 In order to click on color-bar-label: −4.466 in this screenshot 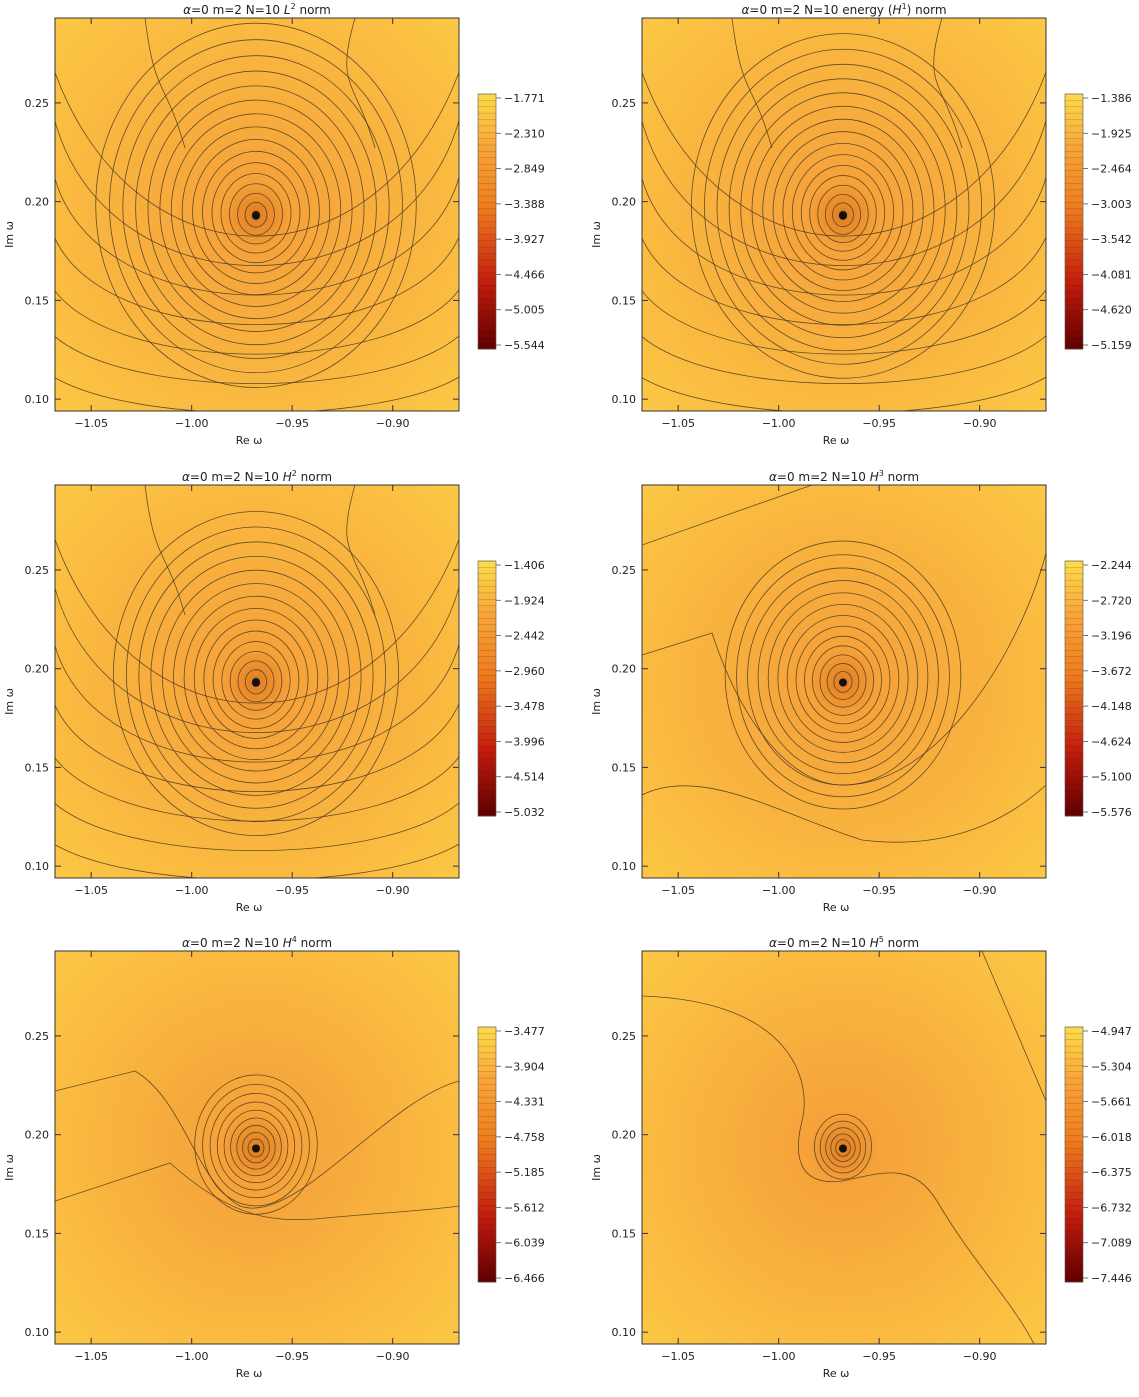, I will do `click(524, 274)`.